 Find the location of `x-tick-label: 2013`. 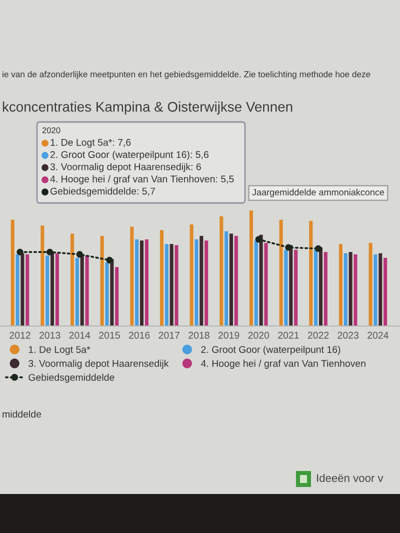

x-tick-label: 2013 is located at coordinates (49, 335).